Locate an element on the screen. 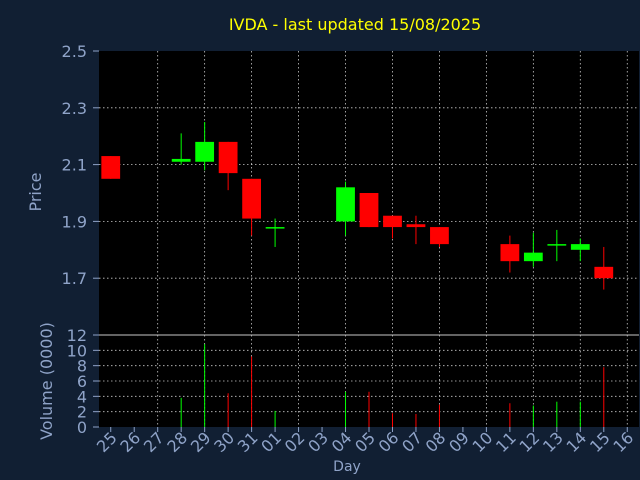 This screenshot has height=480, width=640. volume-tick-label: 4 is located at coordinates (82, 396).